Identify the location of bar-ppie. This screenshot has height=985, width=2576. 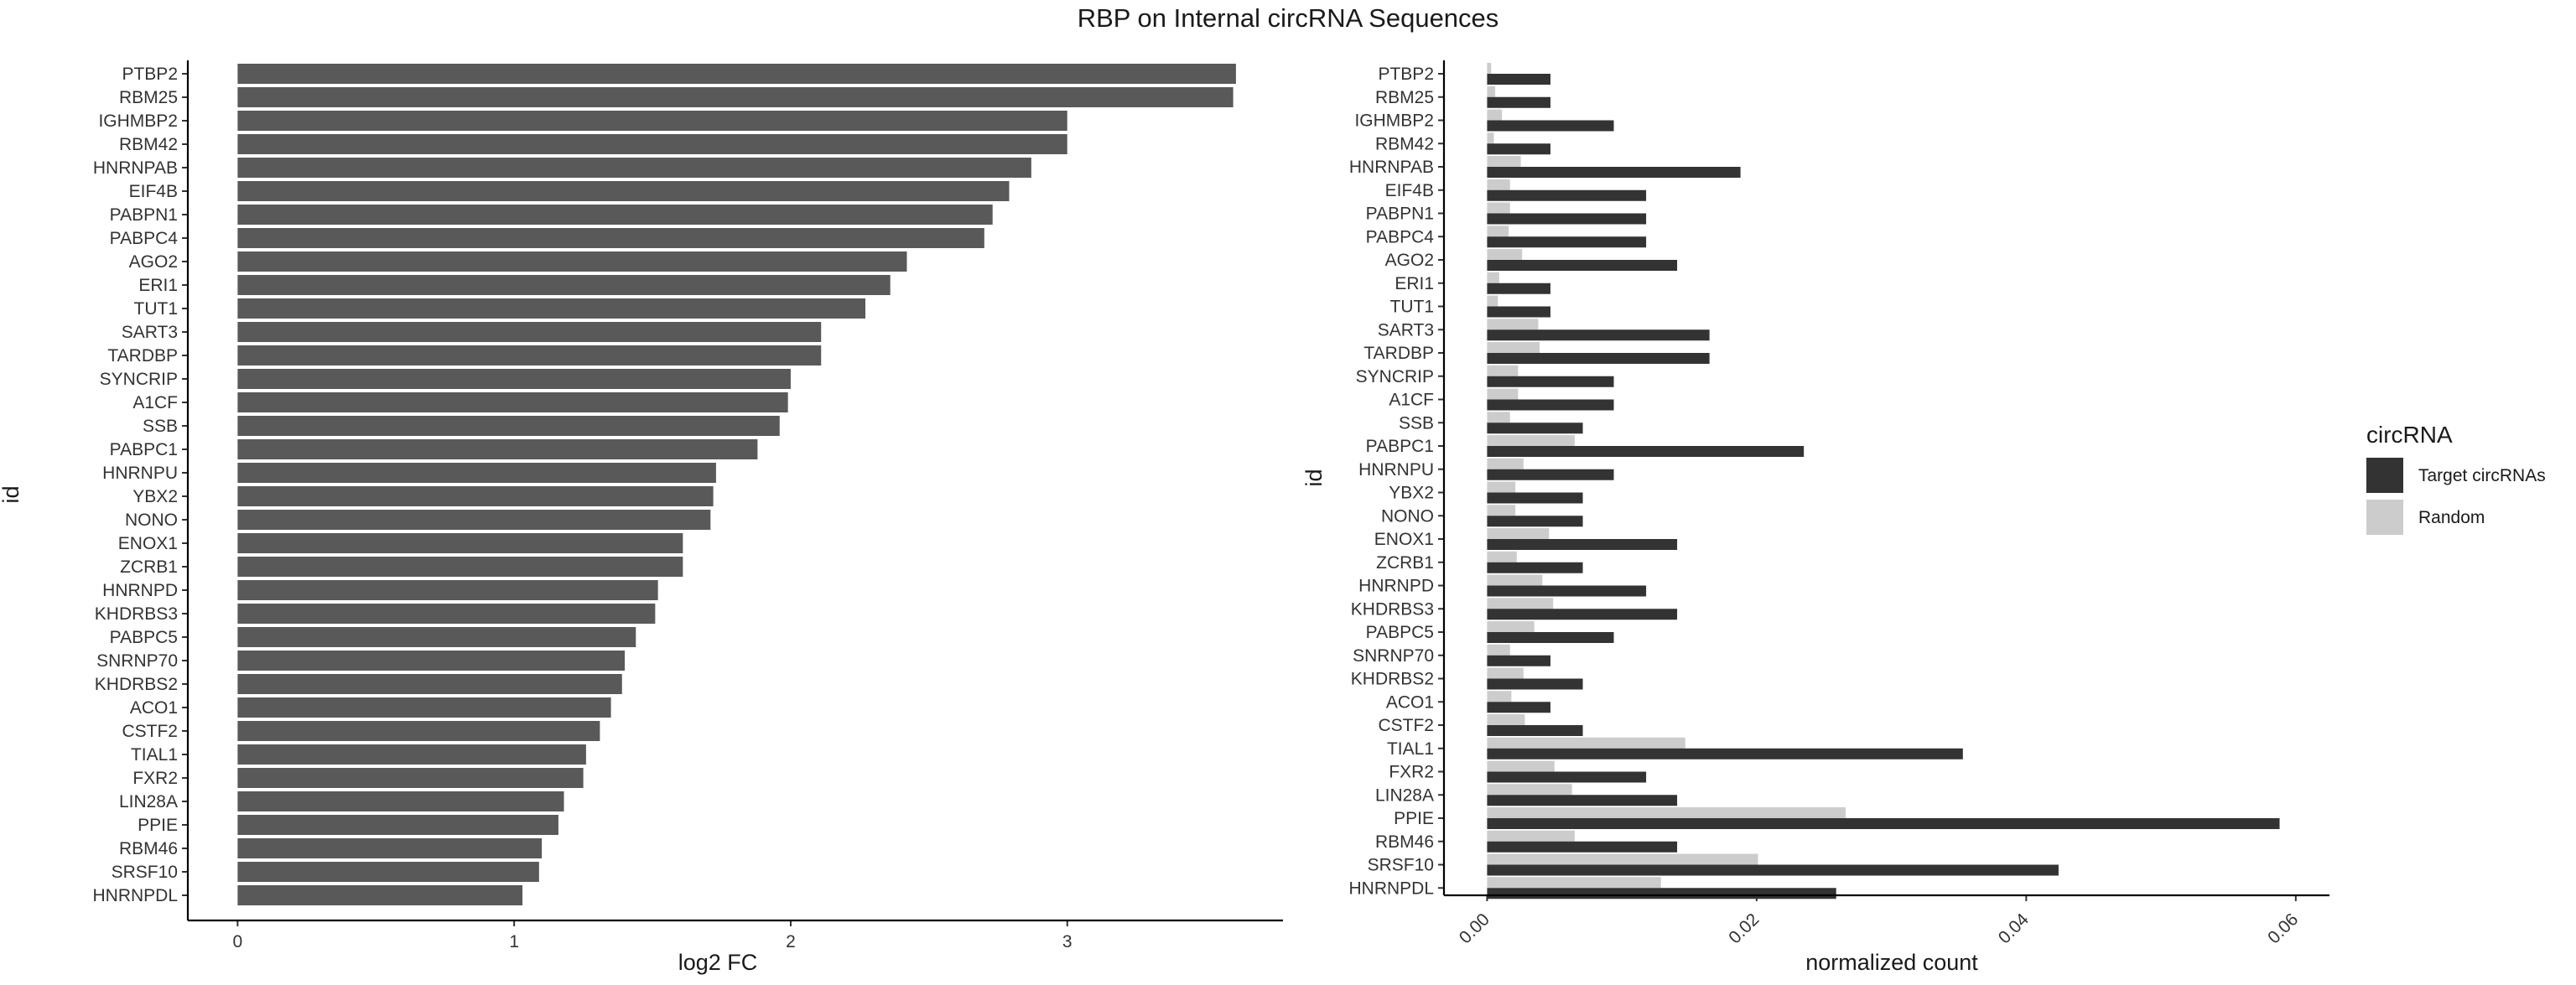
(397, 825).